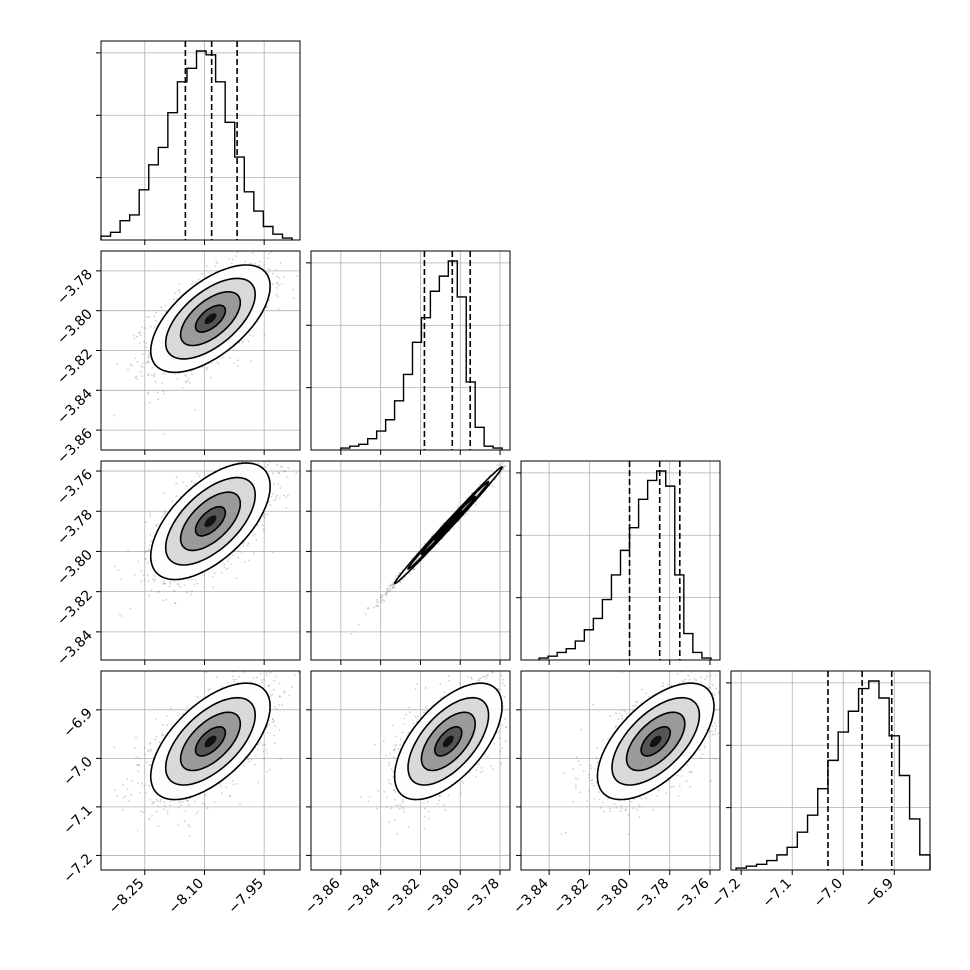 Image resolution: width=970 pixels, height=970 pixels. I want to click on panel-content, so click(415, 555).